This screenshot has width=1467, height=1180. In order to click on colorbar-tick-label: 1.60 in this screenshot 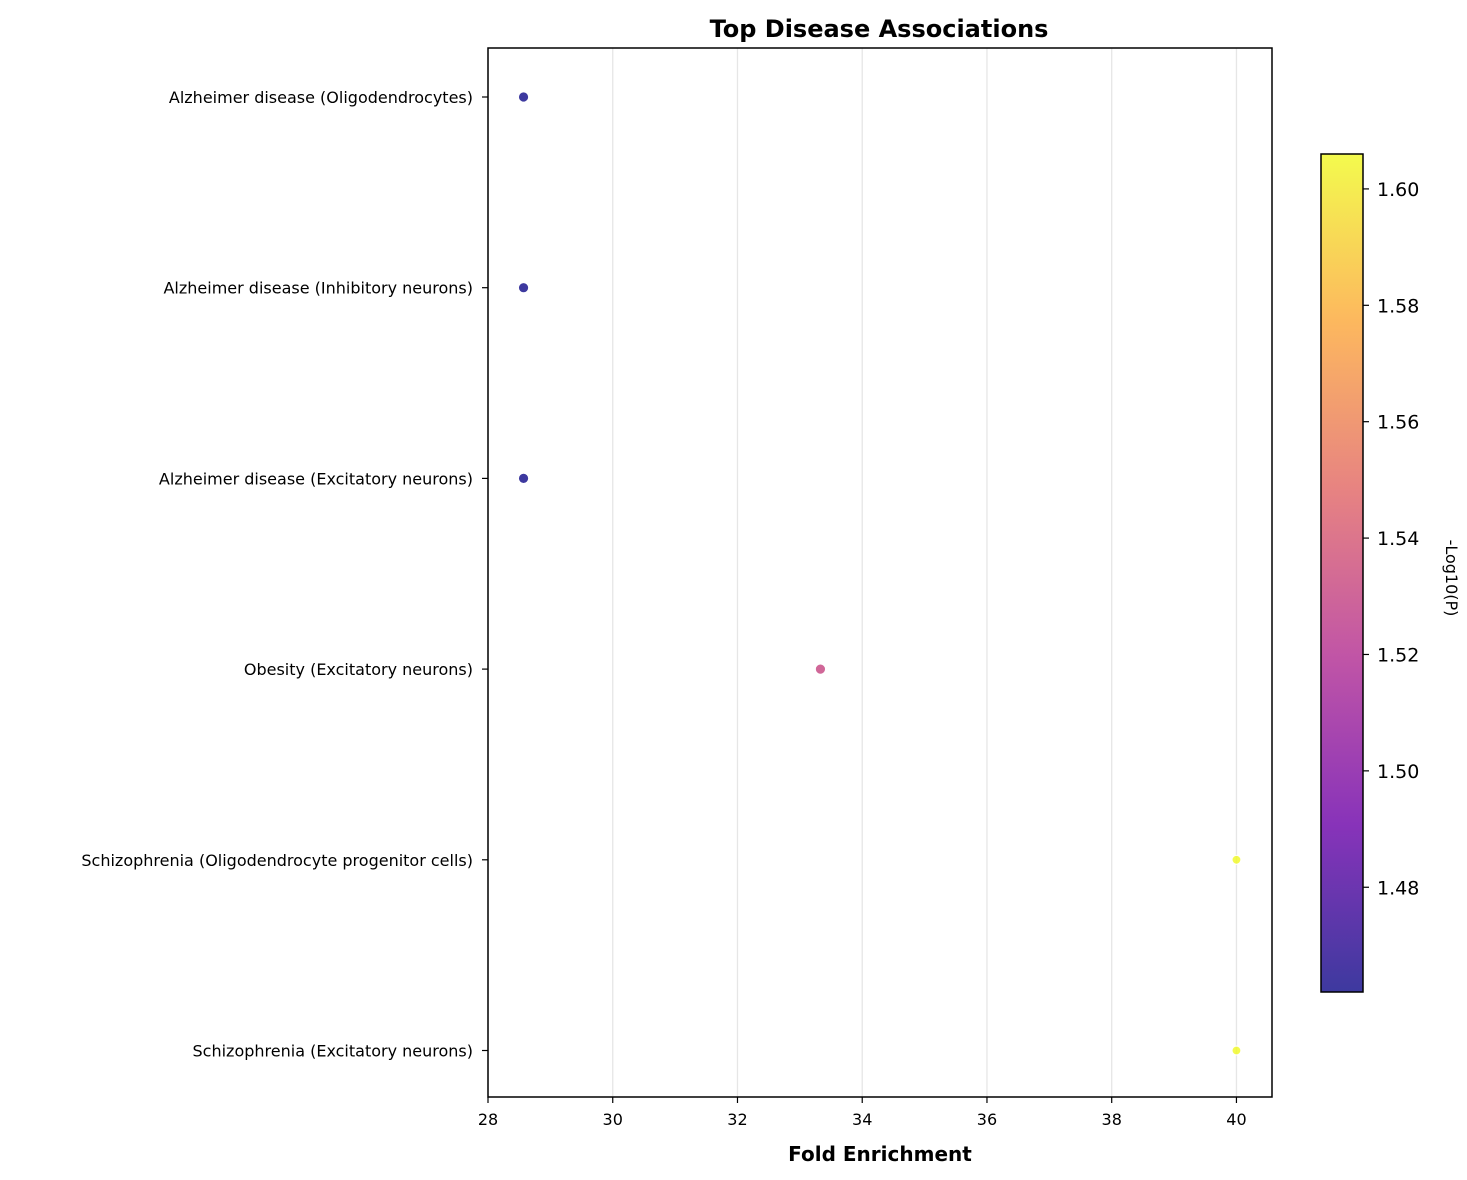, I will do `click(1398, 190)`.